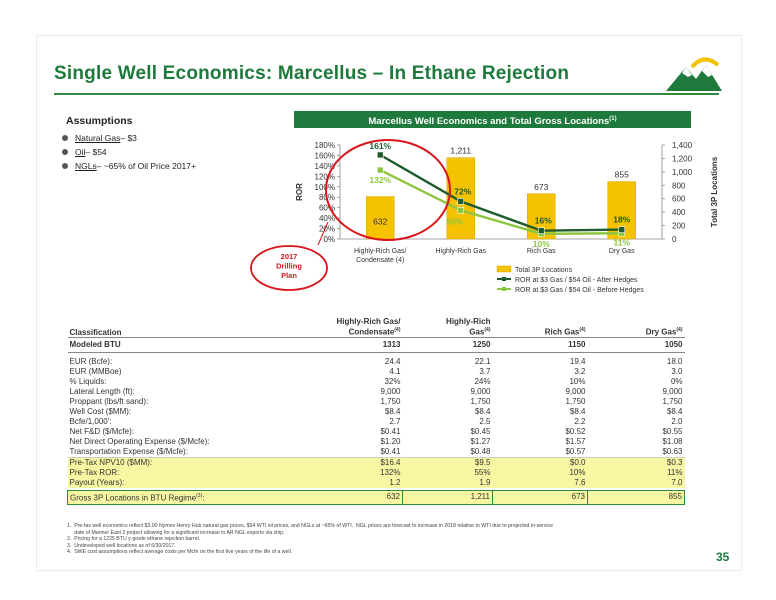 The image size is (776, 600). Describe the element at coordinates (133, 498) in the screenshot. I see `row-label-text: Gross 3P Locations in BTU Regime` at that location.